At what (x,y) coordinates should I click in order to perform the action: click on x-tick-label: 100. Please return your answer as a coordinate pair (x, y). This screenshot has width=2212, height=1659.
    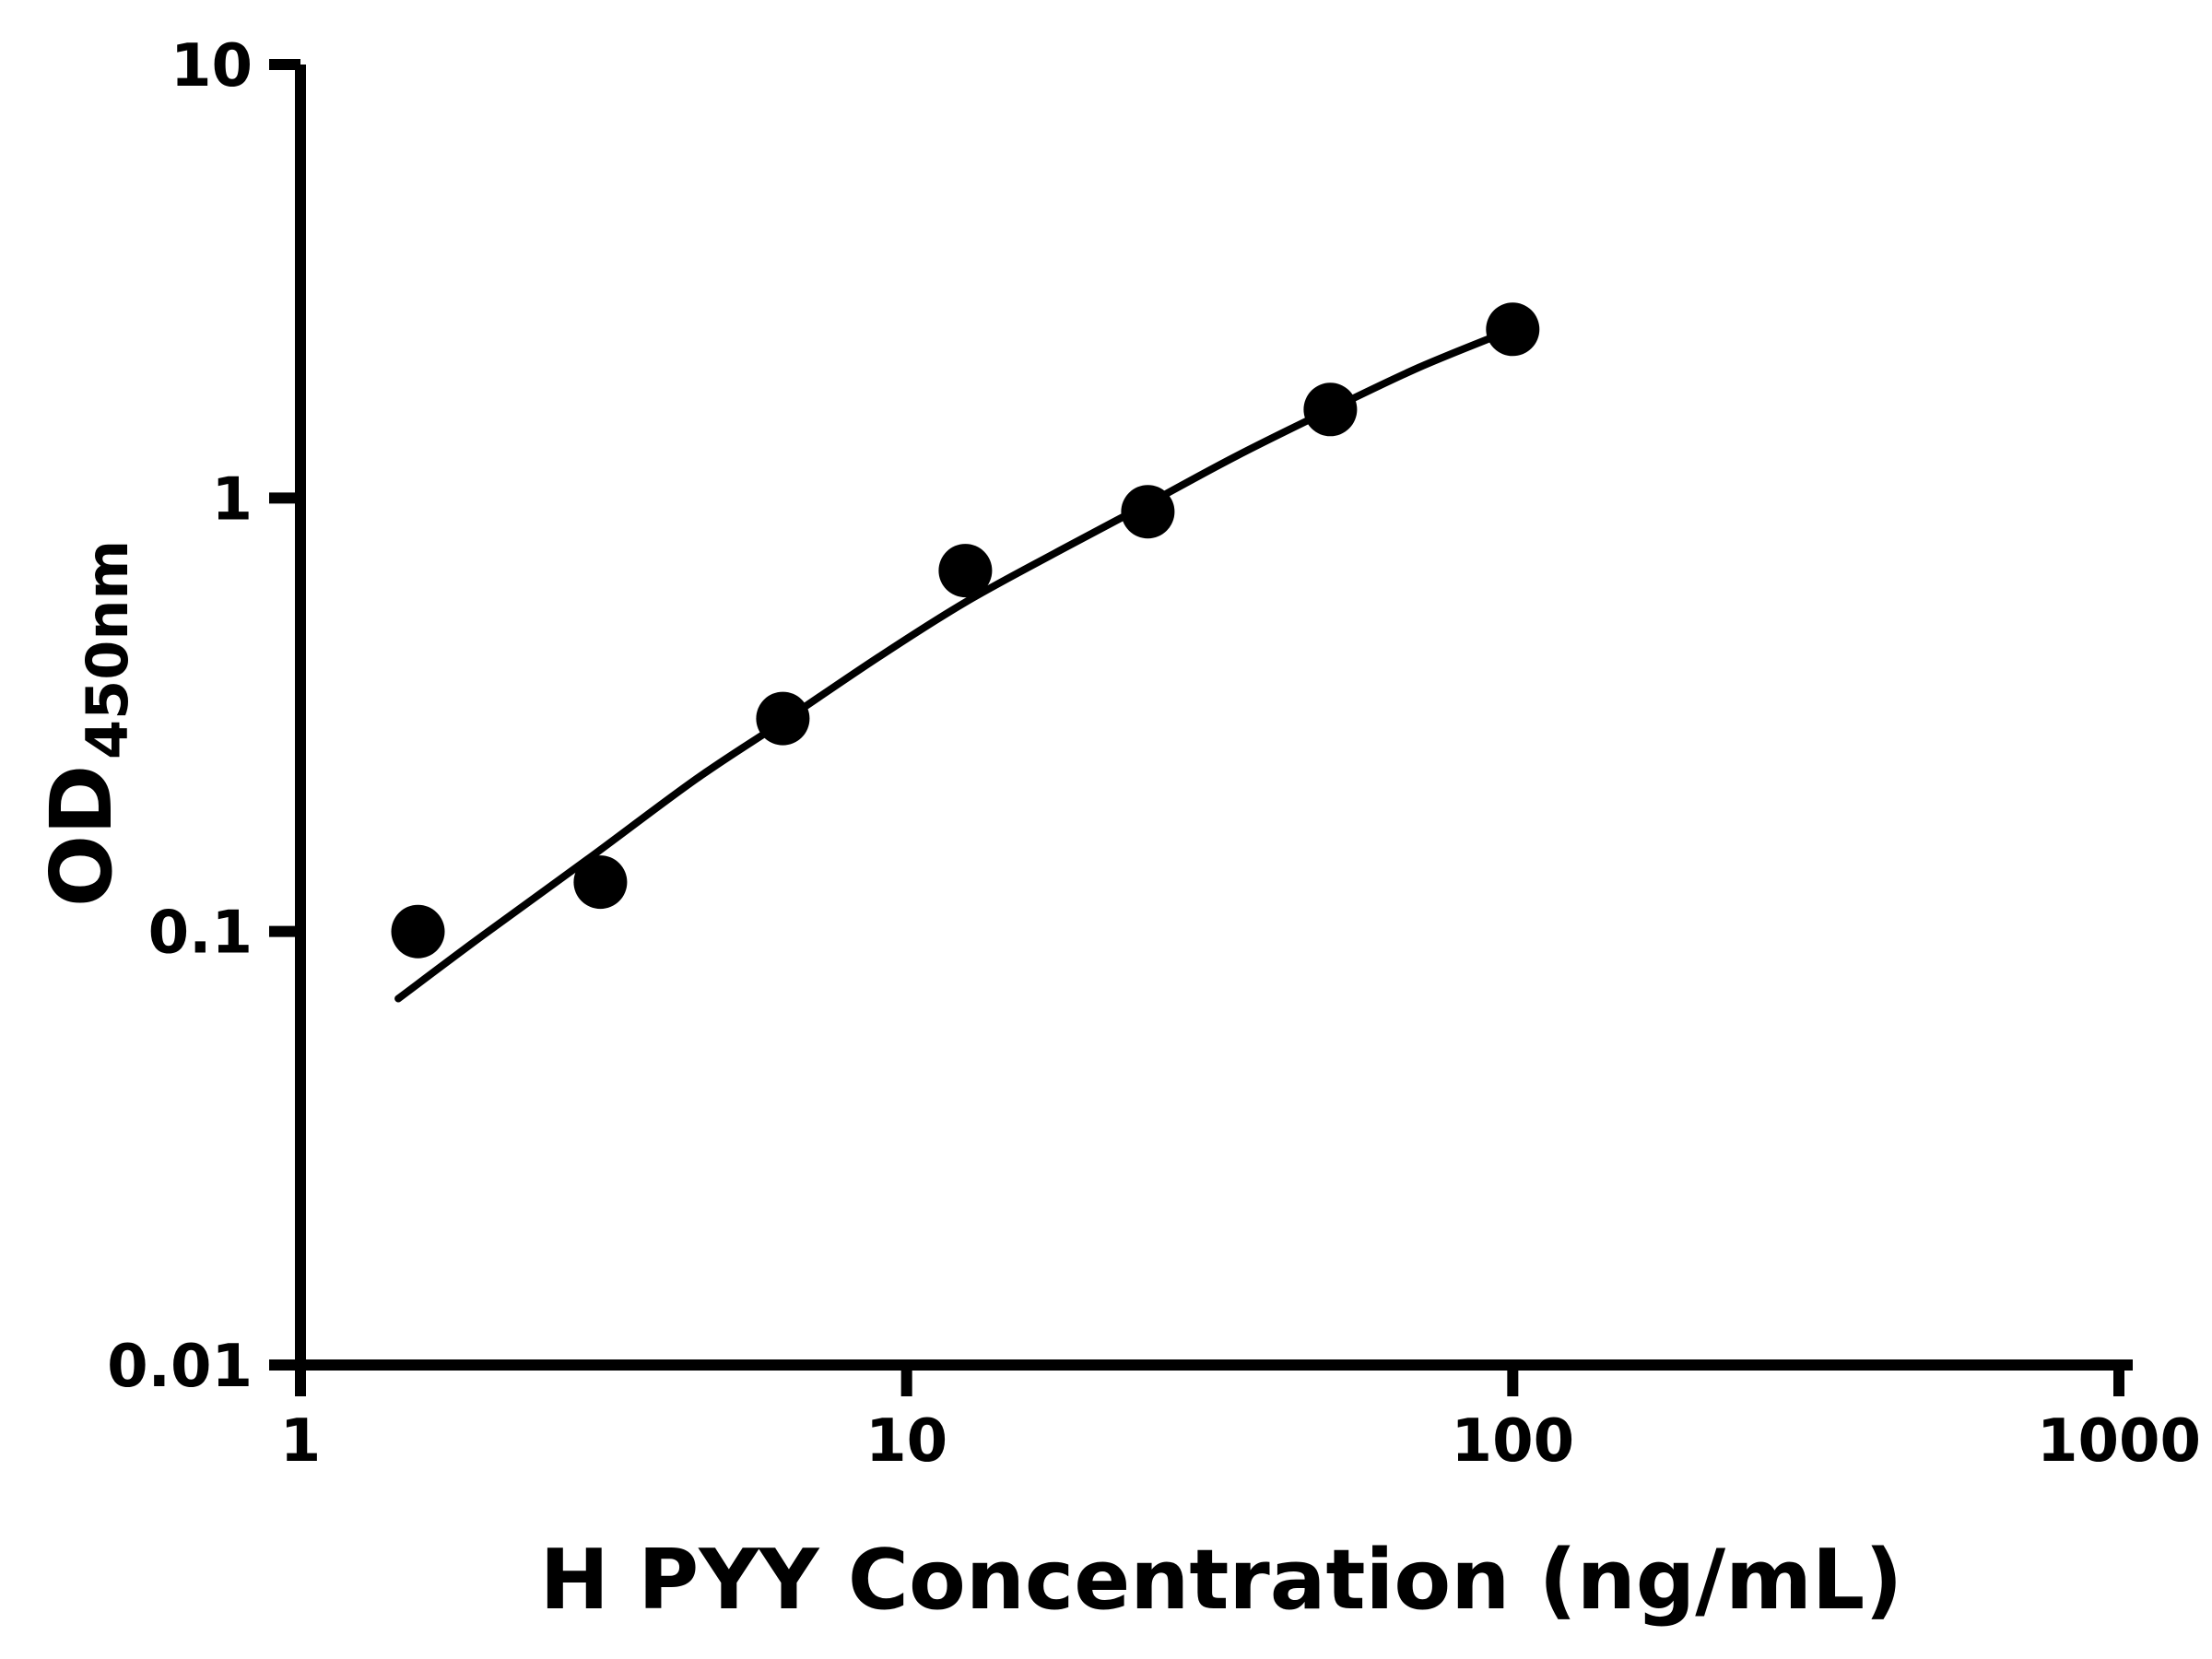
    Looking at the image, I should click on (1513, 1441).